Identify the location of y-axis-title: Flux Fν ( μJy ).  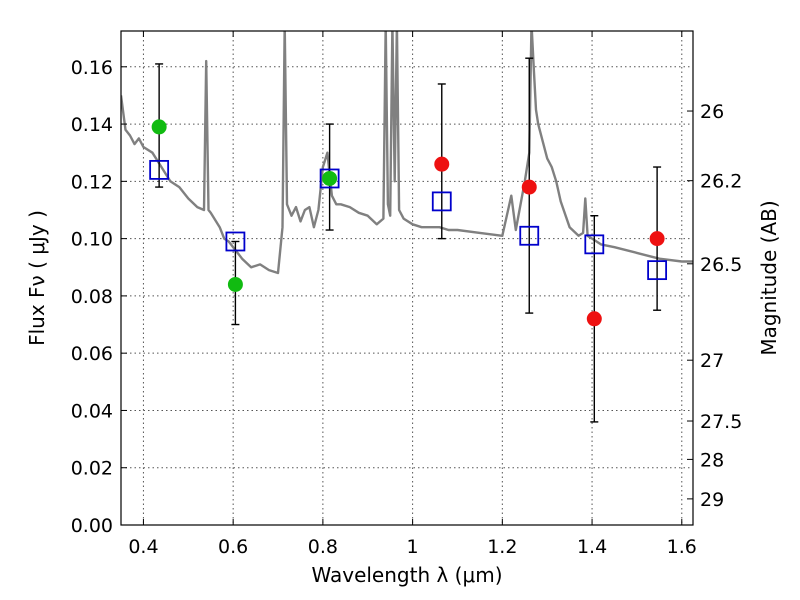
(37, 278).